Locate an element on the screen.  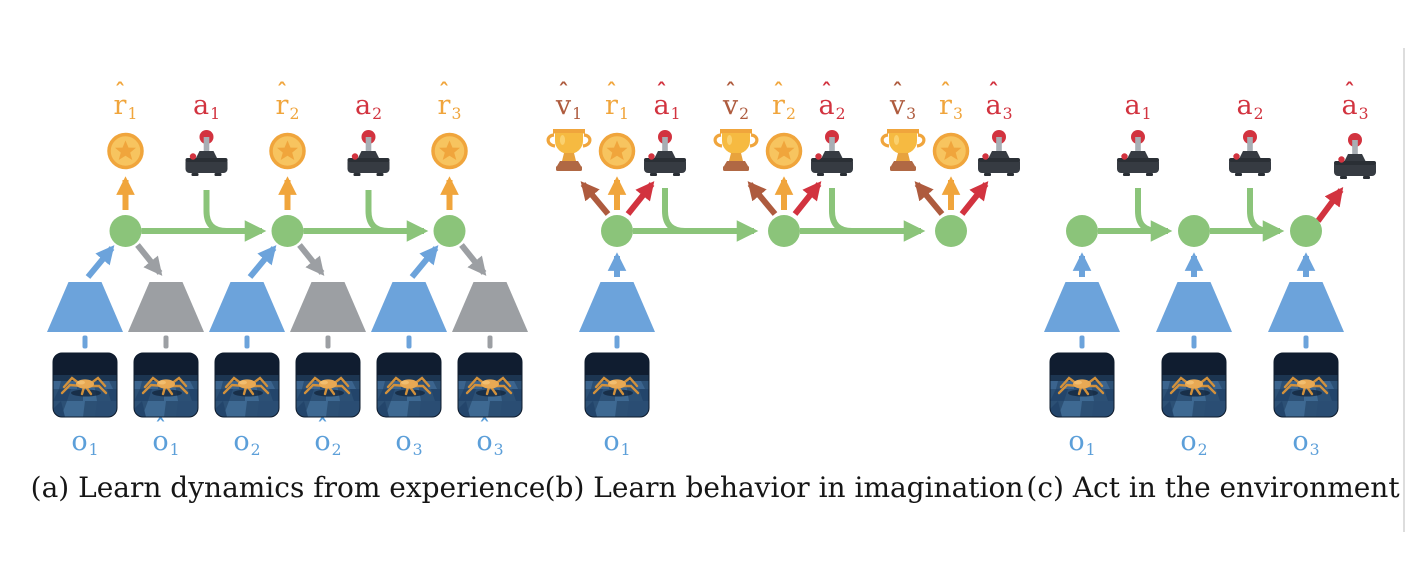
label-obs-1: o1 is located at coordinates (617, 442).